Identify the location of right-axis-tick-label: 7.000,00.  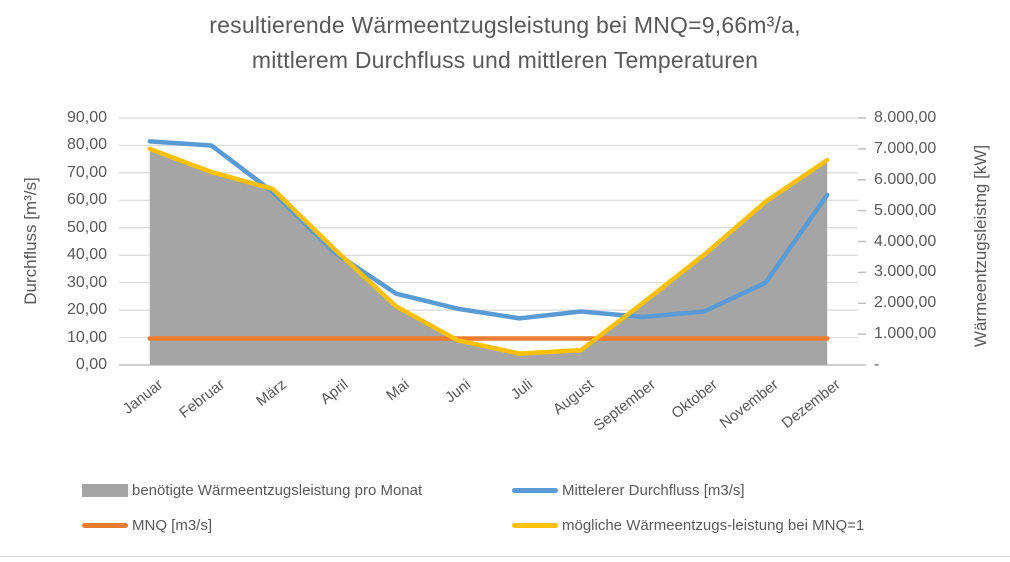
(905, 148).